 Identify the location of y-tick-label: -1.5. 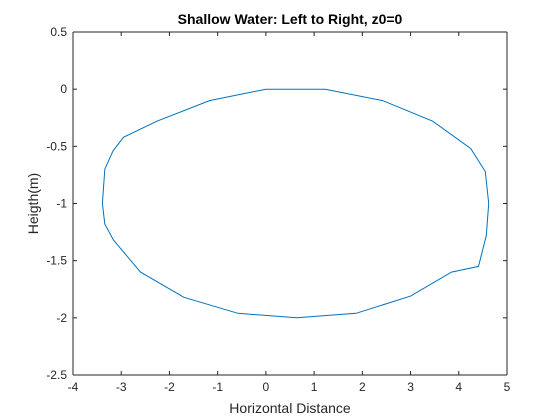
(56, 261).